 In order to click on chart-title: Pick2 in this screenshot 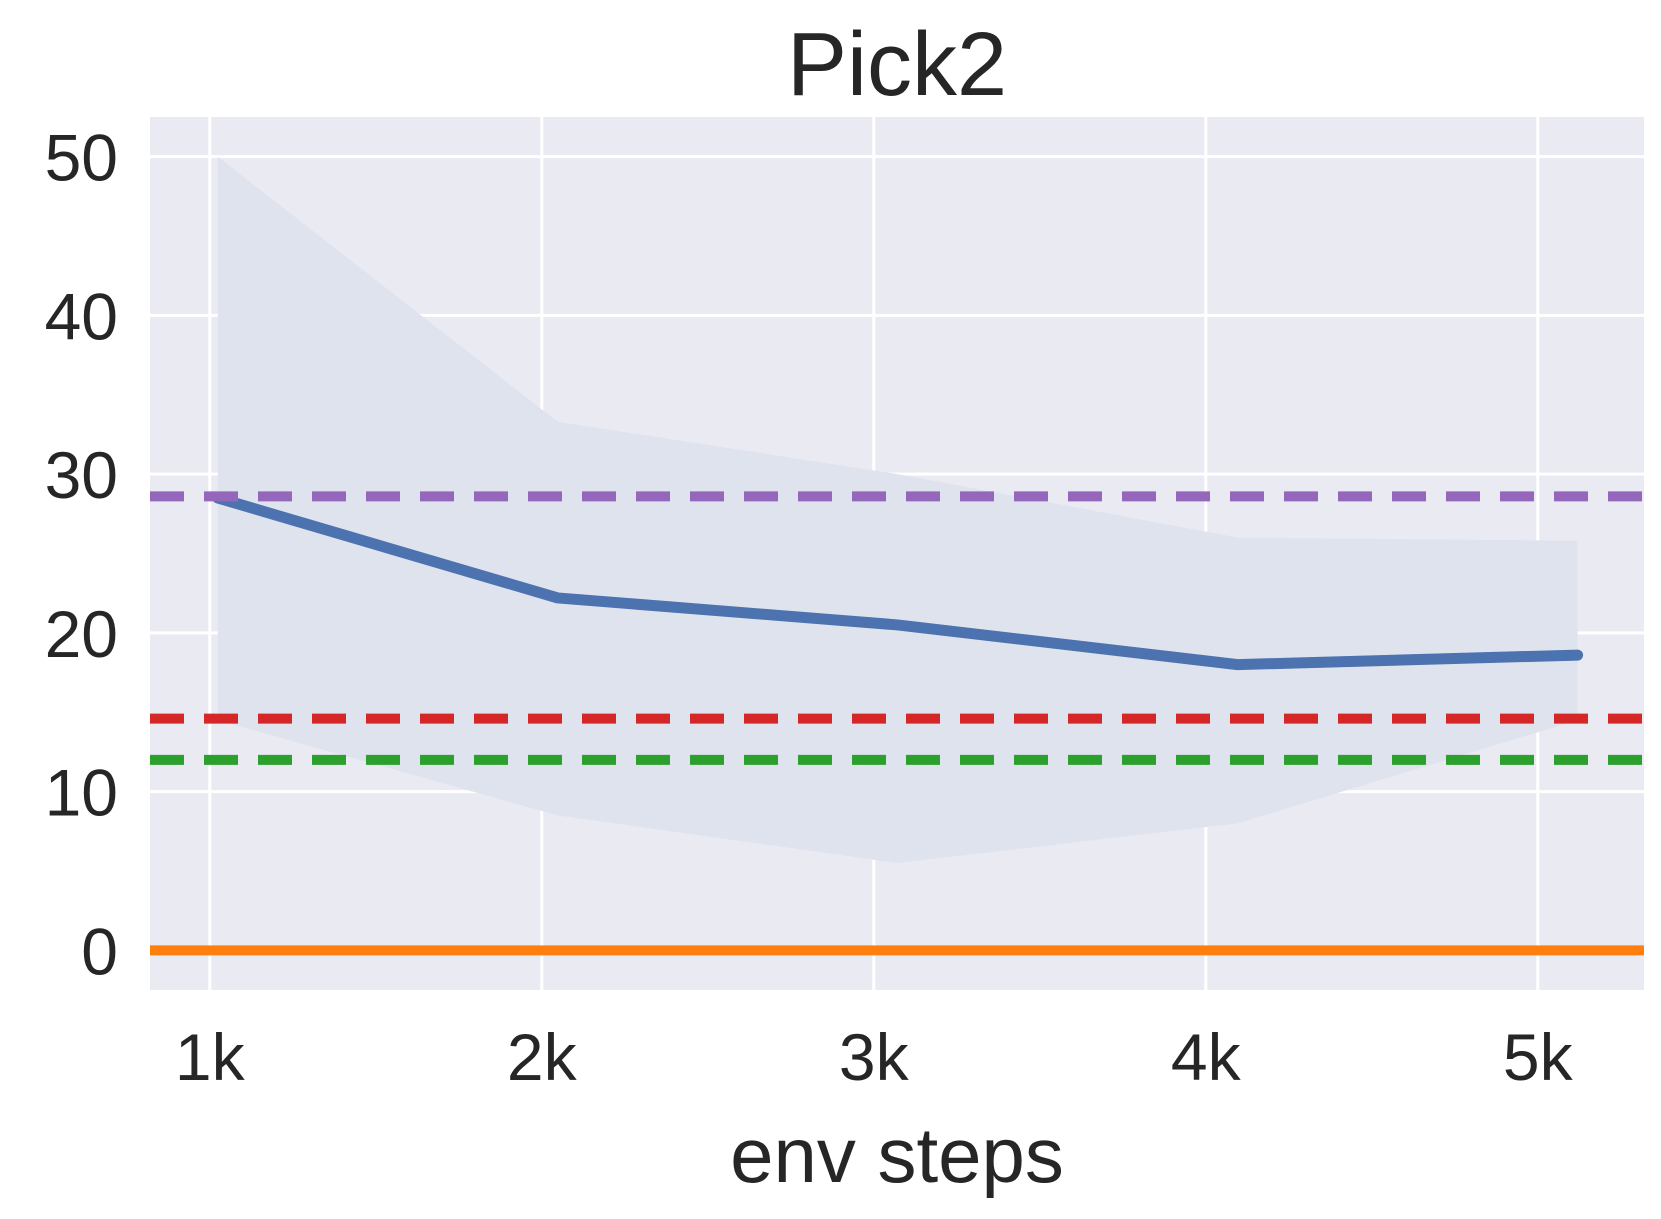, I will do `click(897, 65)`.